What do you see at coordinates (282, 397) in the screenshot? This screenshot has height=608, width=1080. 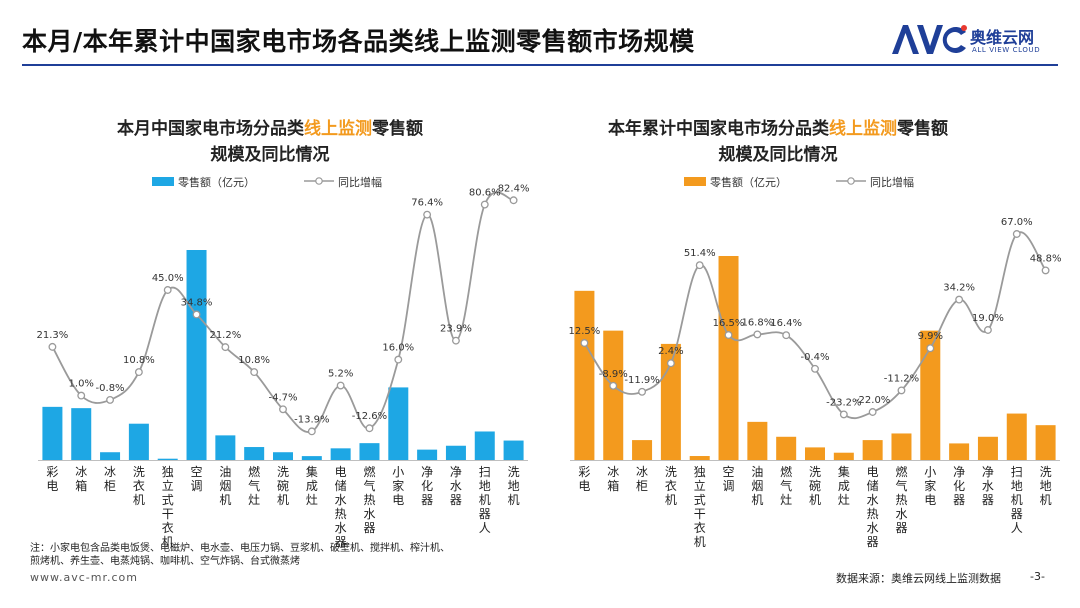 I see `left-chart-yoy-label: -4.7%` at bounding box center [282, 397].